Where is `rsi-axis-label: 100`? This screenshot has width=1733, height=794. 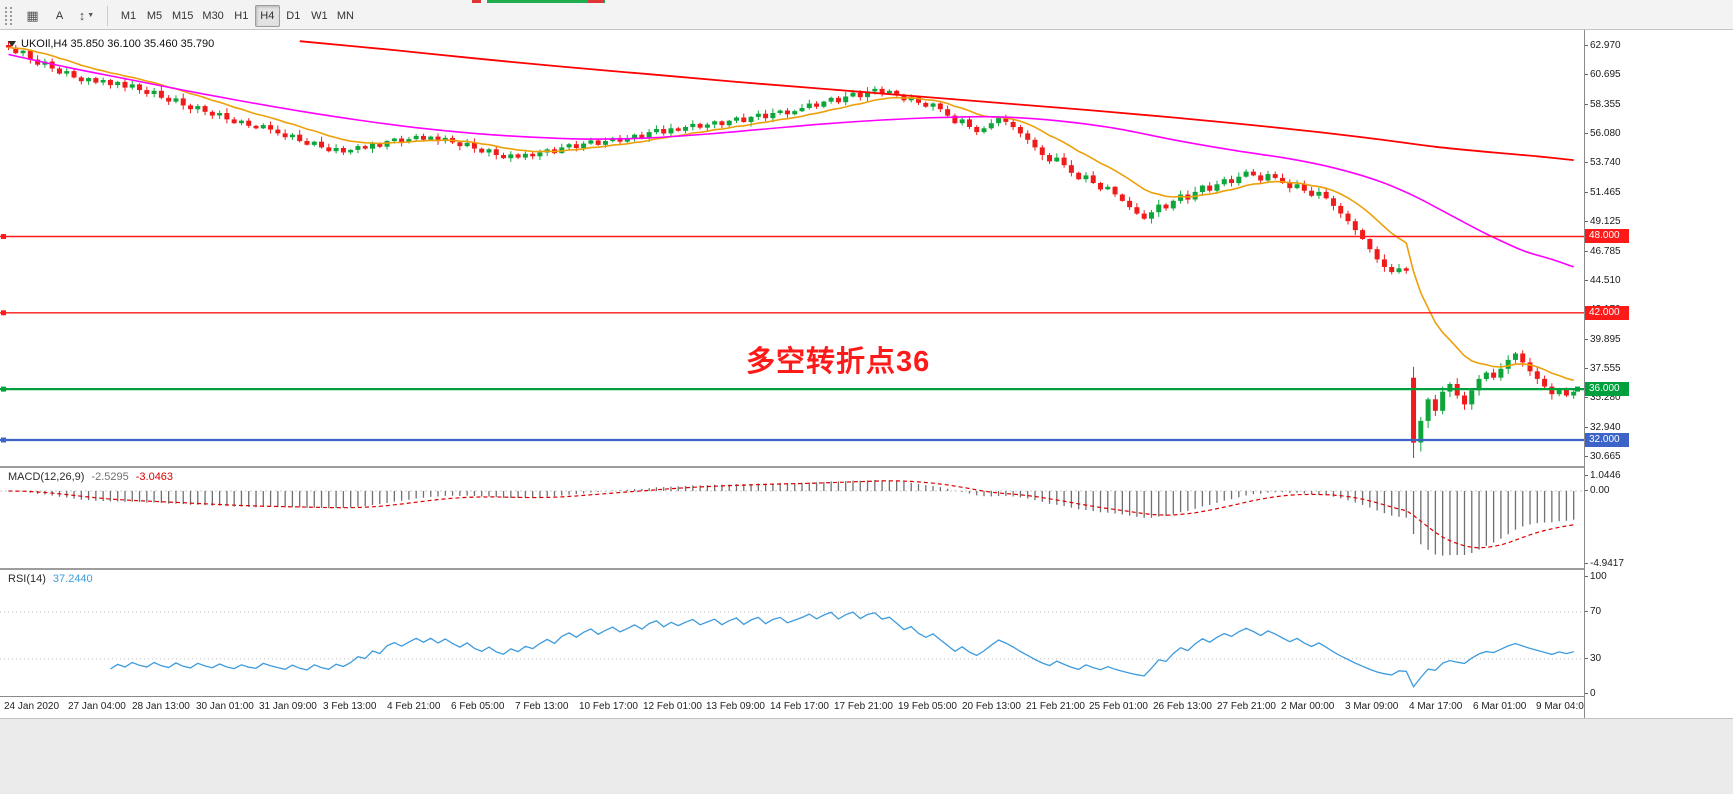 rsi-axis-label: 100 is located at coordinates (1595, 576).